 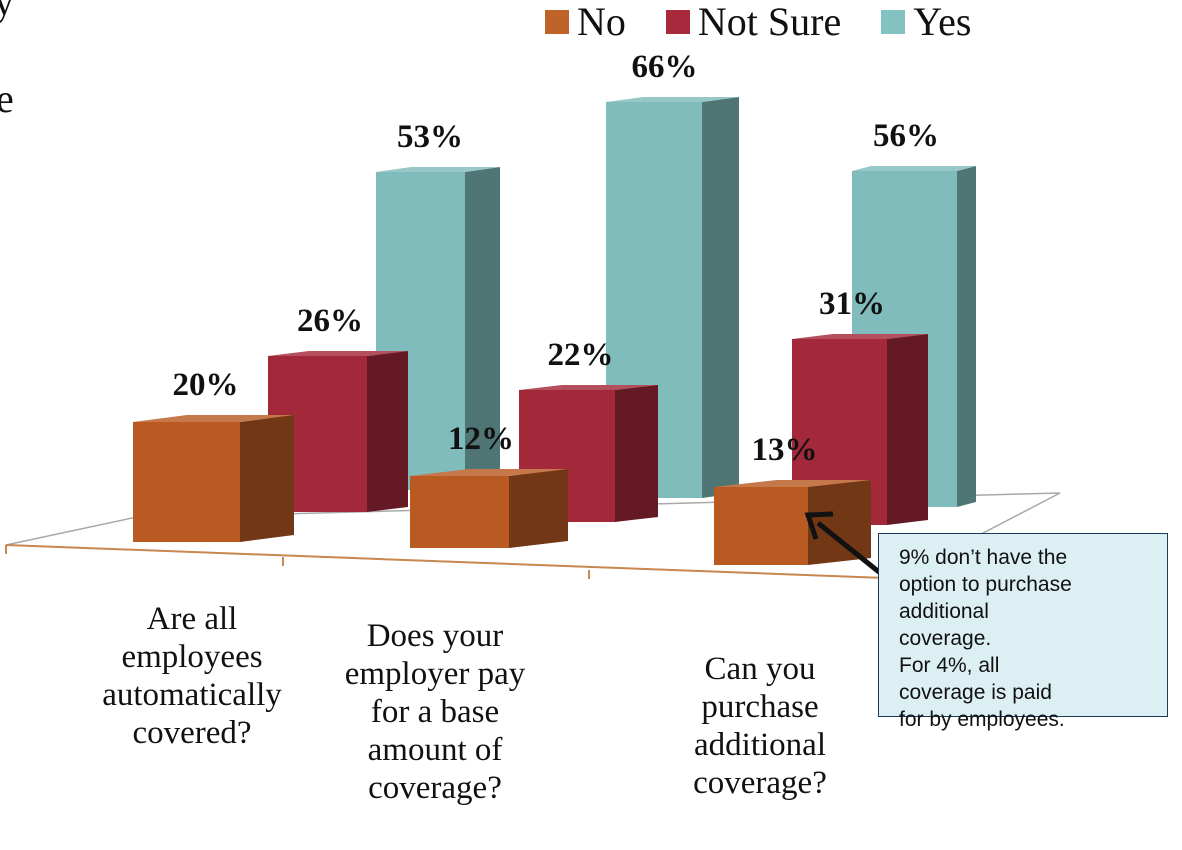 I want to click on legend-swatch-no, so click(x=557, y=22).